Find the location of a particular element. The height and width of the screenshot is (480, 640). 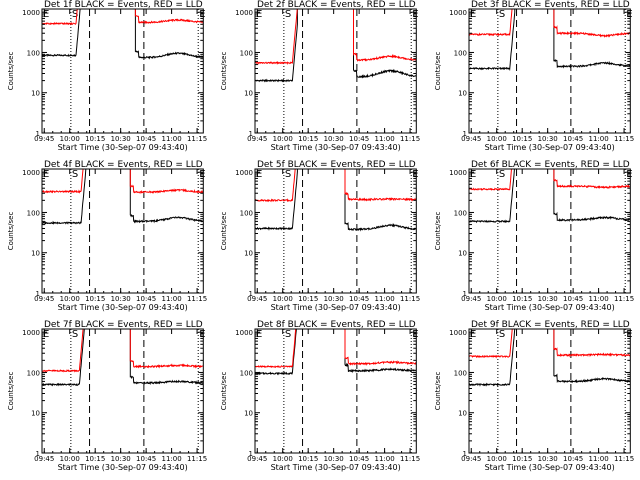

panel-title: Det 3f BLACK = Events, RED = LLD is located at coordinates (550, 5).